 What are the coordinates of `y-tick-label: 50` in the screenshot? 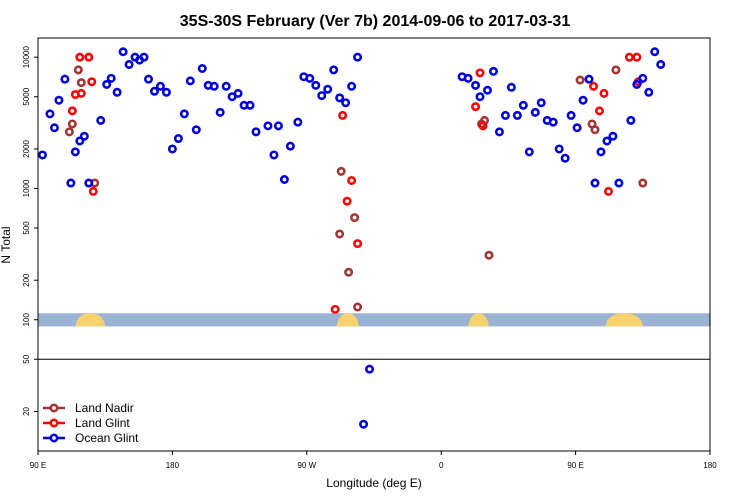 It's located at (26, 358).